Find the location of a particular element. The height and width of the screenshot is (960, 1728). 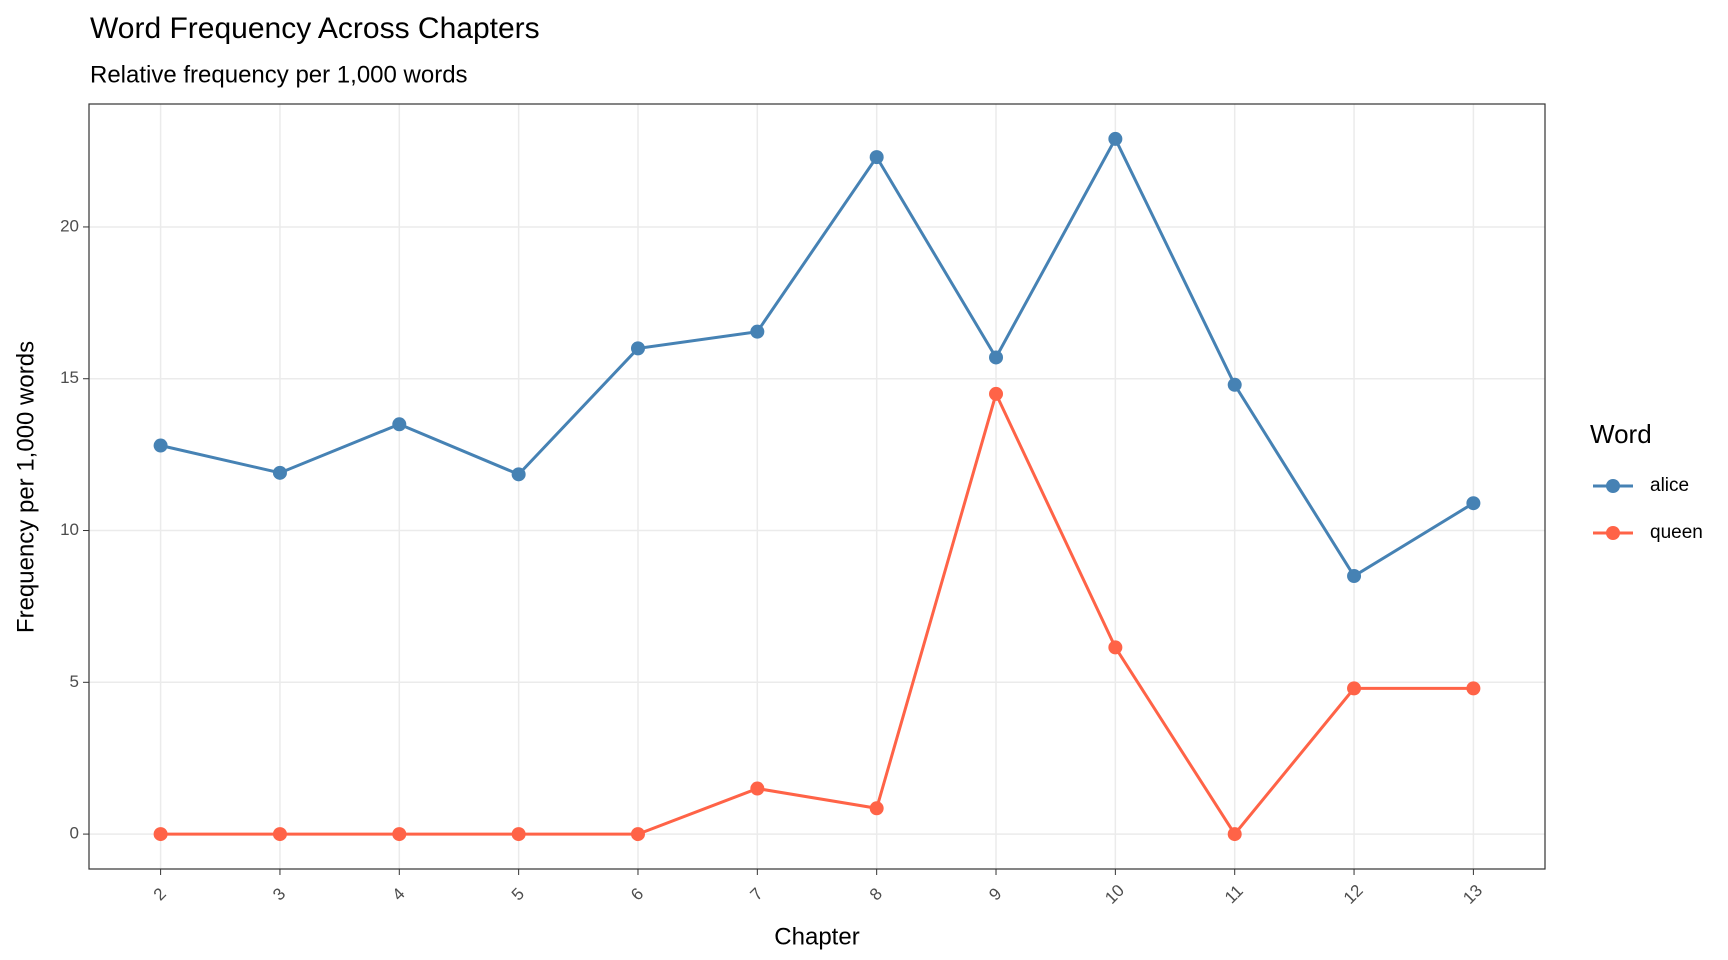

x-tick-label: 3 is located at coordinates (279, 894).